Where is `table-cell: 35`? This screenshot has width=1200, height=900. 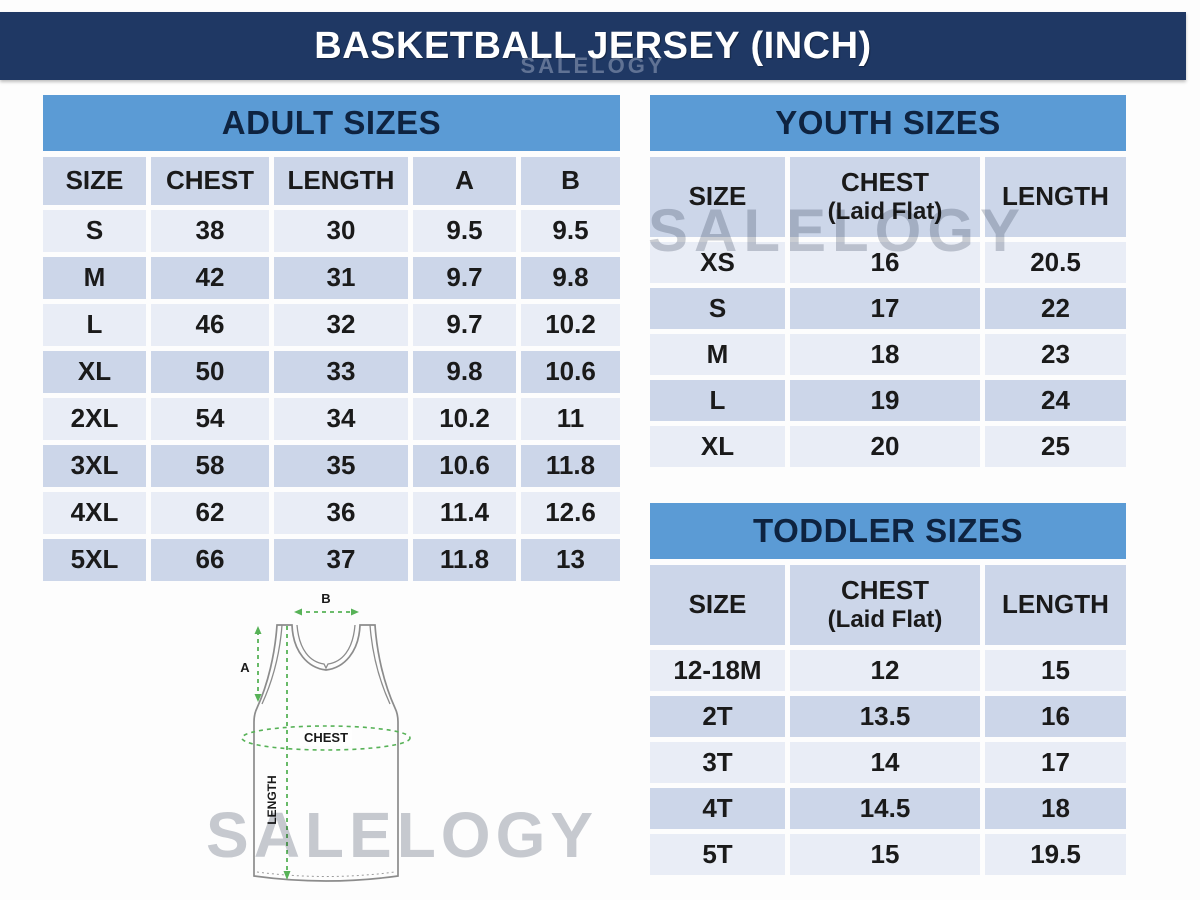
table-cell: 35 is located at coordinates (341, 466).